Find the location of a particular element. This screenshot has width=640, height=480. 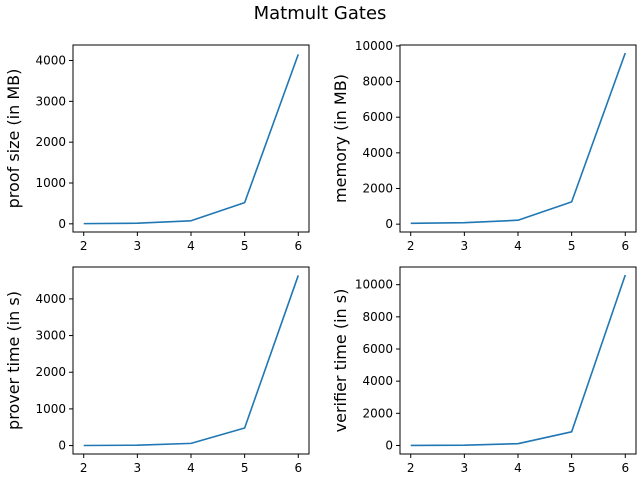

y-axis-label: memory (in MB) is located at coordinates (340, 138).